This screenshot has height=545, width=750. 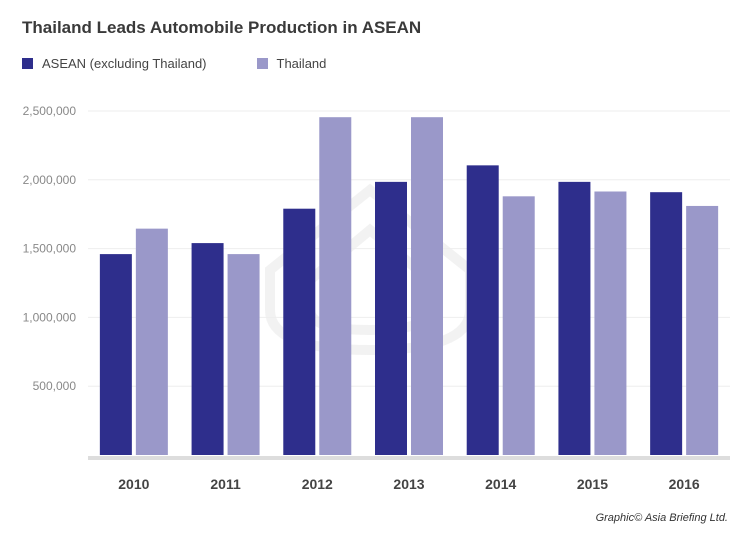 What do you see at coordinates (27, 63) in the screenshot?
I see `legend-swatch-asean` at bounding box center [27, 63].